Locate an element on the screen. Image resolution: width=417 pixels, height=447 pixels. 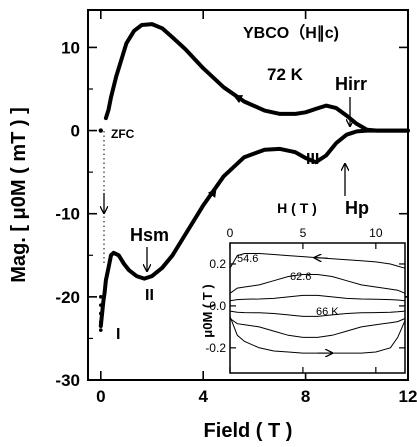
zfc-point is located at coordinates (101, 130).